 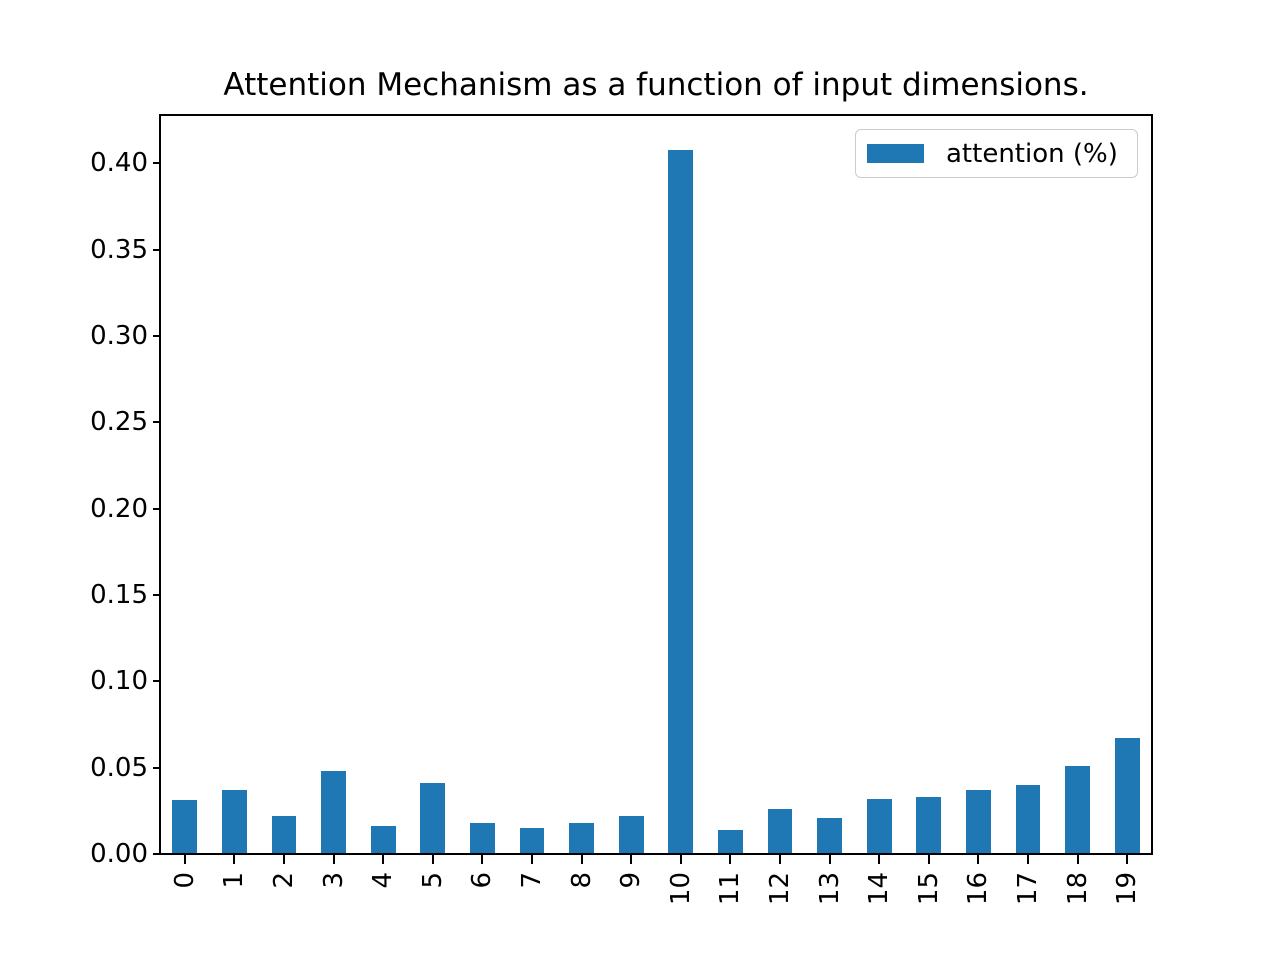 I want to click on x-tick-label: 16, so click(x=978, y=889).